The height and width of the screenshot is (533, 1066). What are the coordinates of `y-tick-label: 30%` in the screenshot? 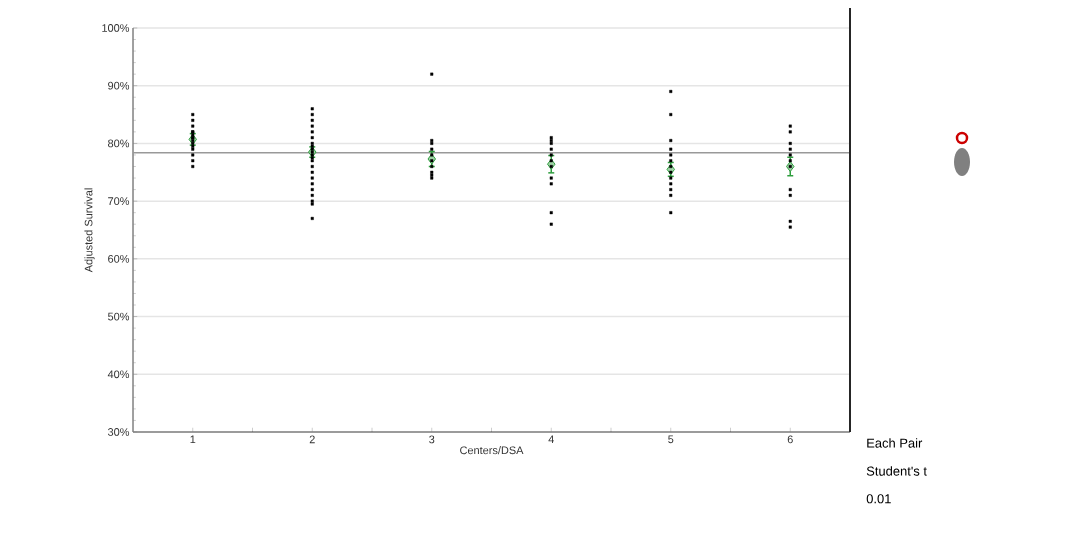 It's located at (118, 432).